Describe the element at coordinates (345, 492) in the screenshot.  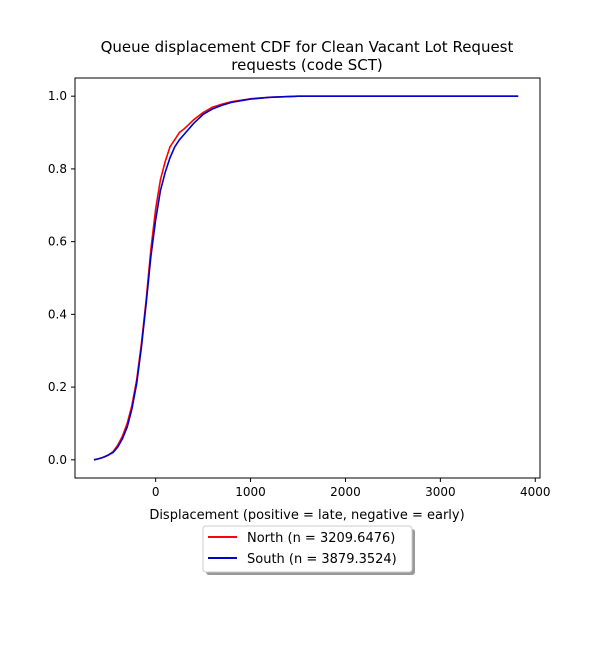
I see `x-tick-label: 2000` at that location.